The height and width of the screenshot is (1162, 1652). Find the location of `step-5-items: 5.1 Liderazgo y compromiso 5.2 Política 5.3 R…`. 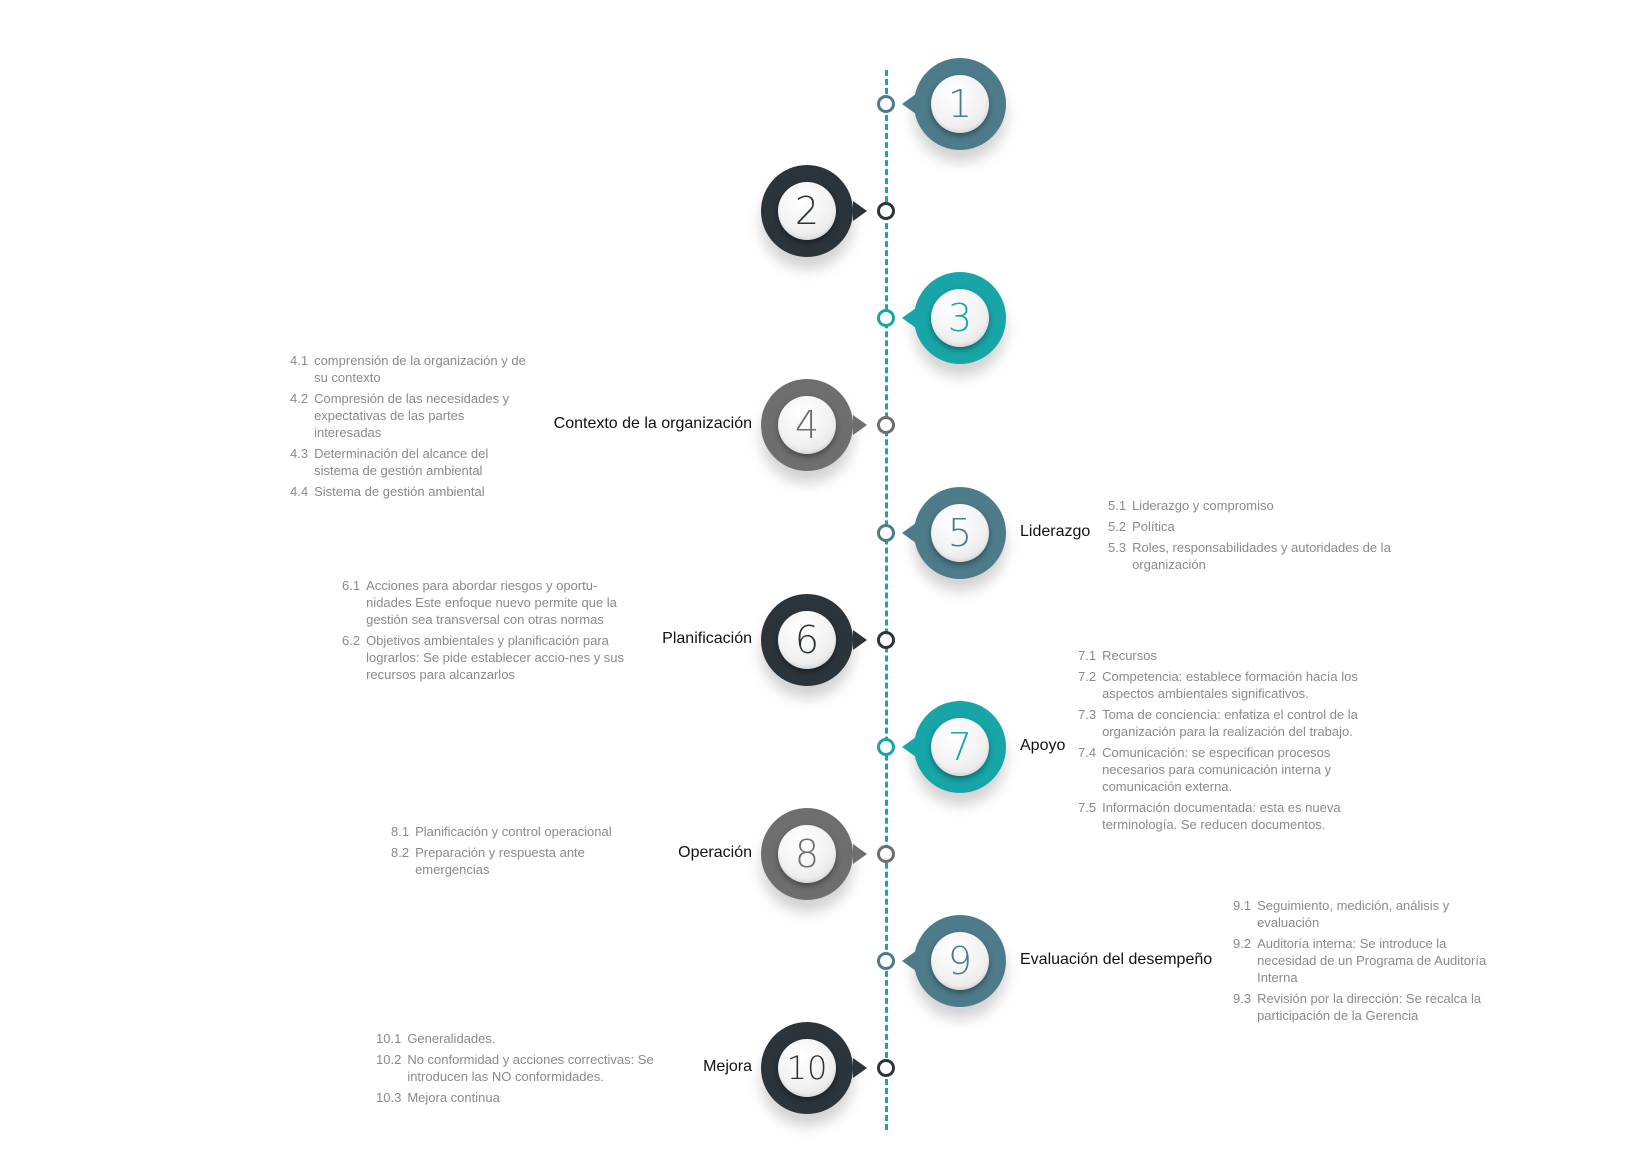

step-5-items: 5.1 Liderazgo y compromiso 5.2 Política 5.3 R… is located at coordinates (1253, 537).